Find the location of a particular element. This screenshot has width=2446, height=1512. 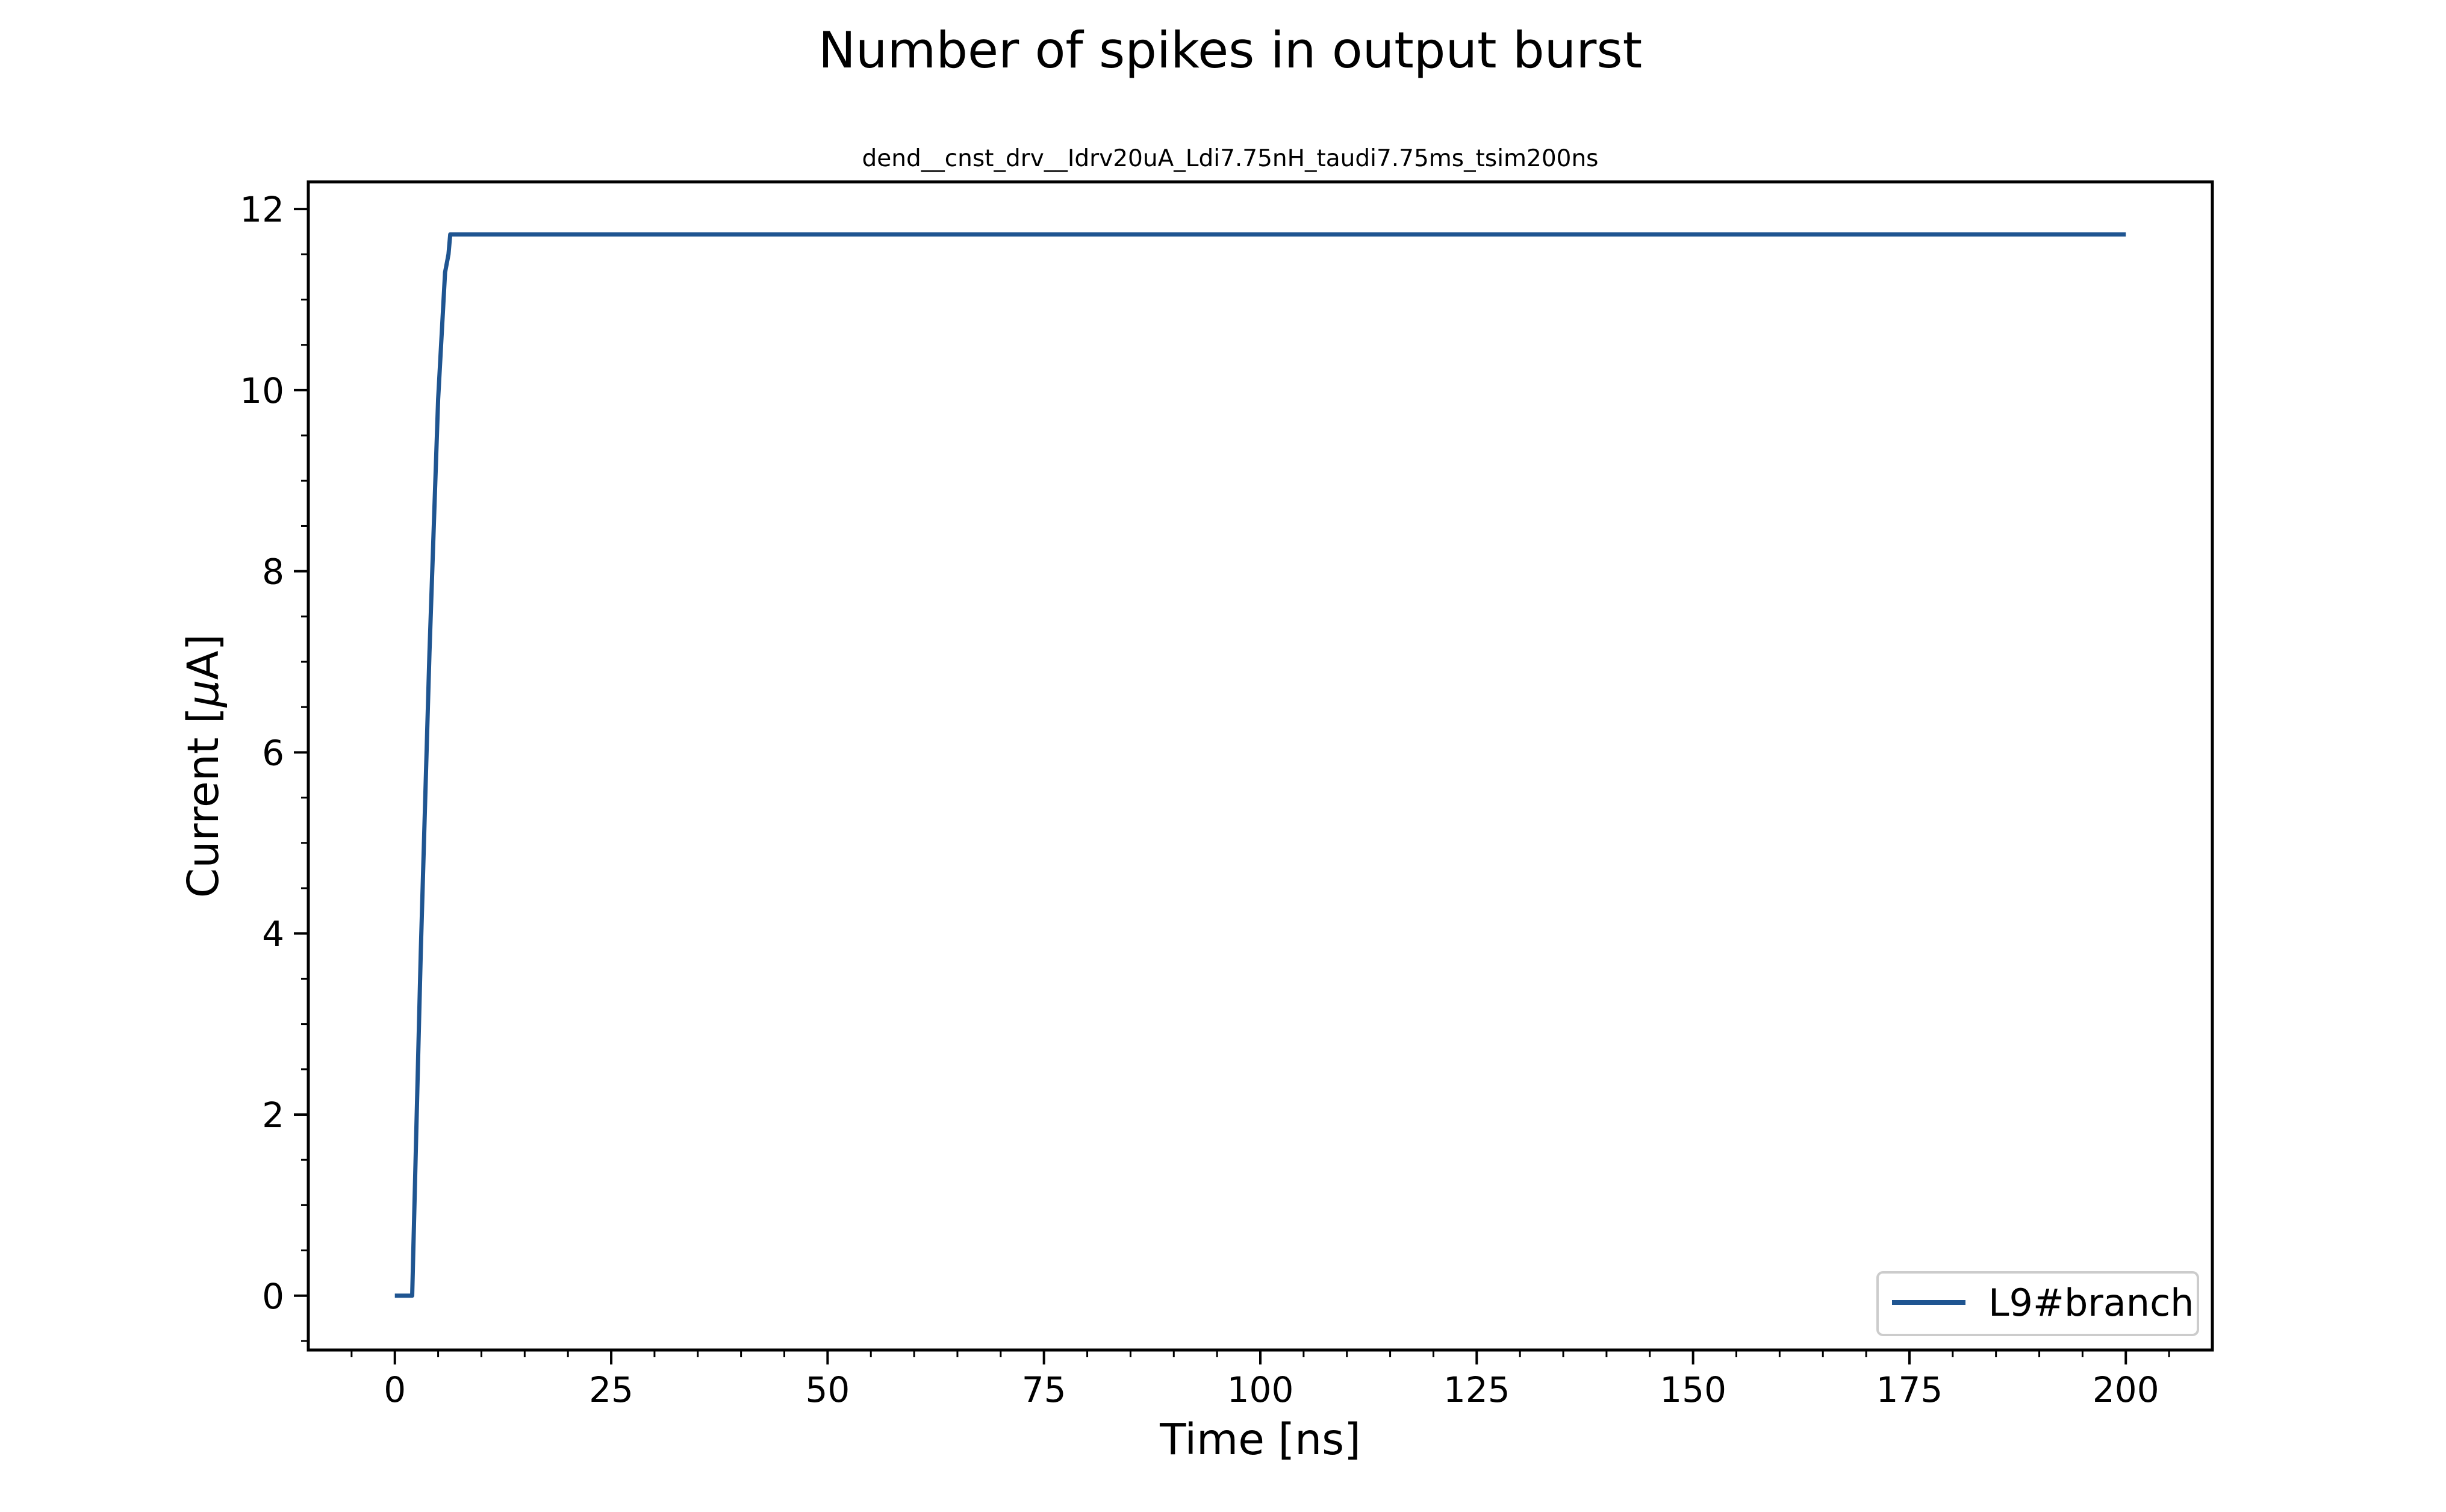

y-axis-ticks: 0 2 4 6 8 10 12 is located at coordinates (274, 766).